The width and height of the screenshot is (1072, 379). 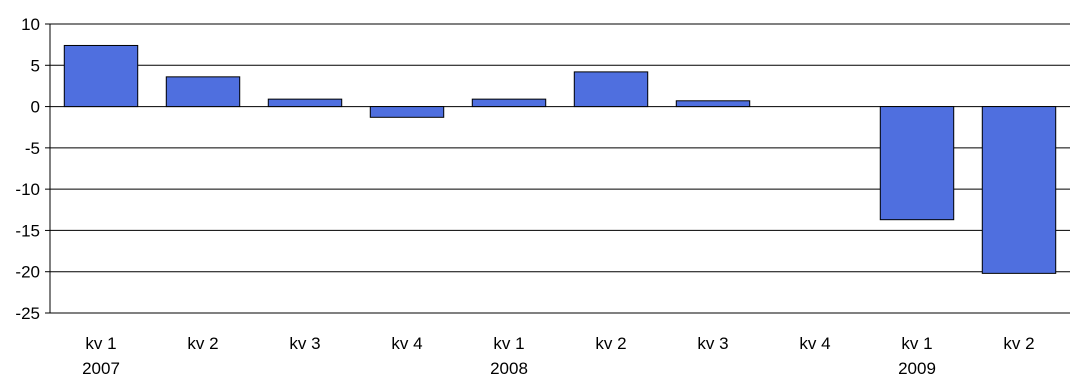 I want to click on y-tick-label: 5, so click(x=35, y=65).